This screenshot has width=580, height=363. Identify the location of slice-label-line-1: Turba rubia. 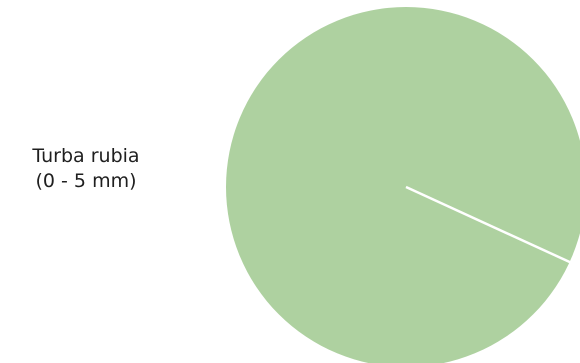
(86, 156).